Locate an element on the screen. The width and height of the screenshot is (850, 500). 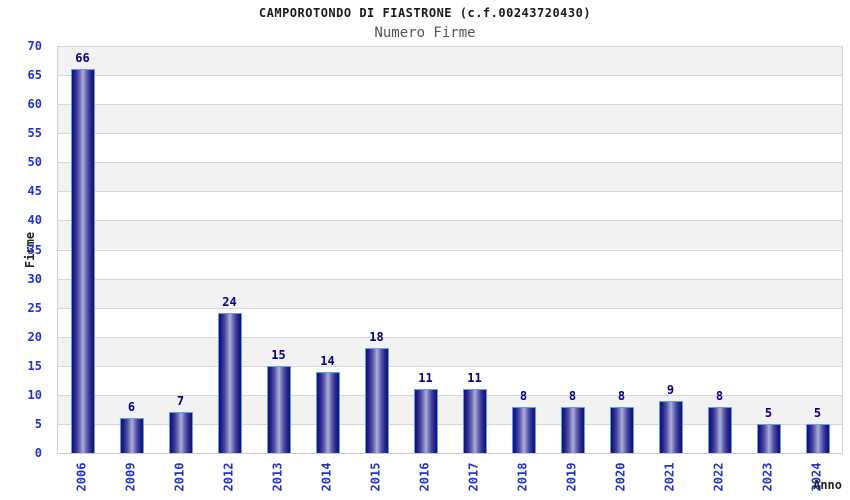
y-tick-label: 20 is located at coordinates (34, 336).